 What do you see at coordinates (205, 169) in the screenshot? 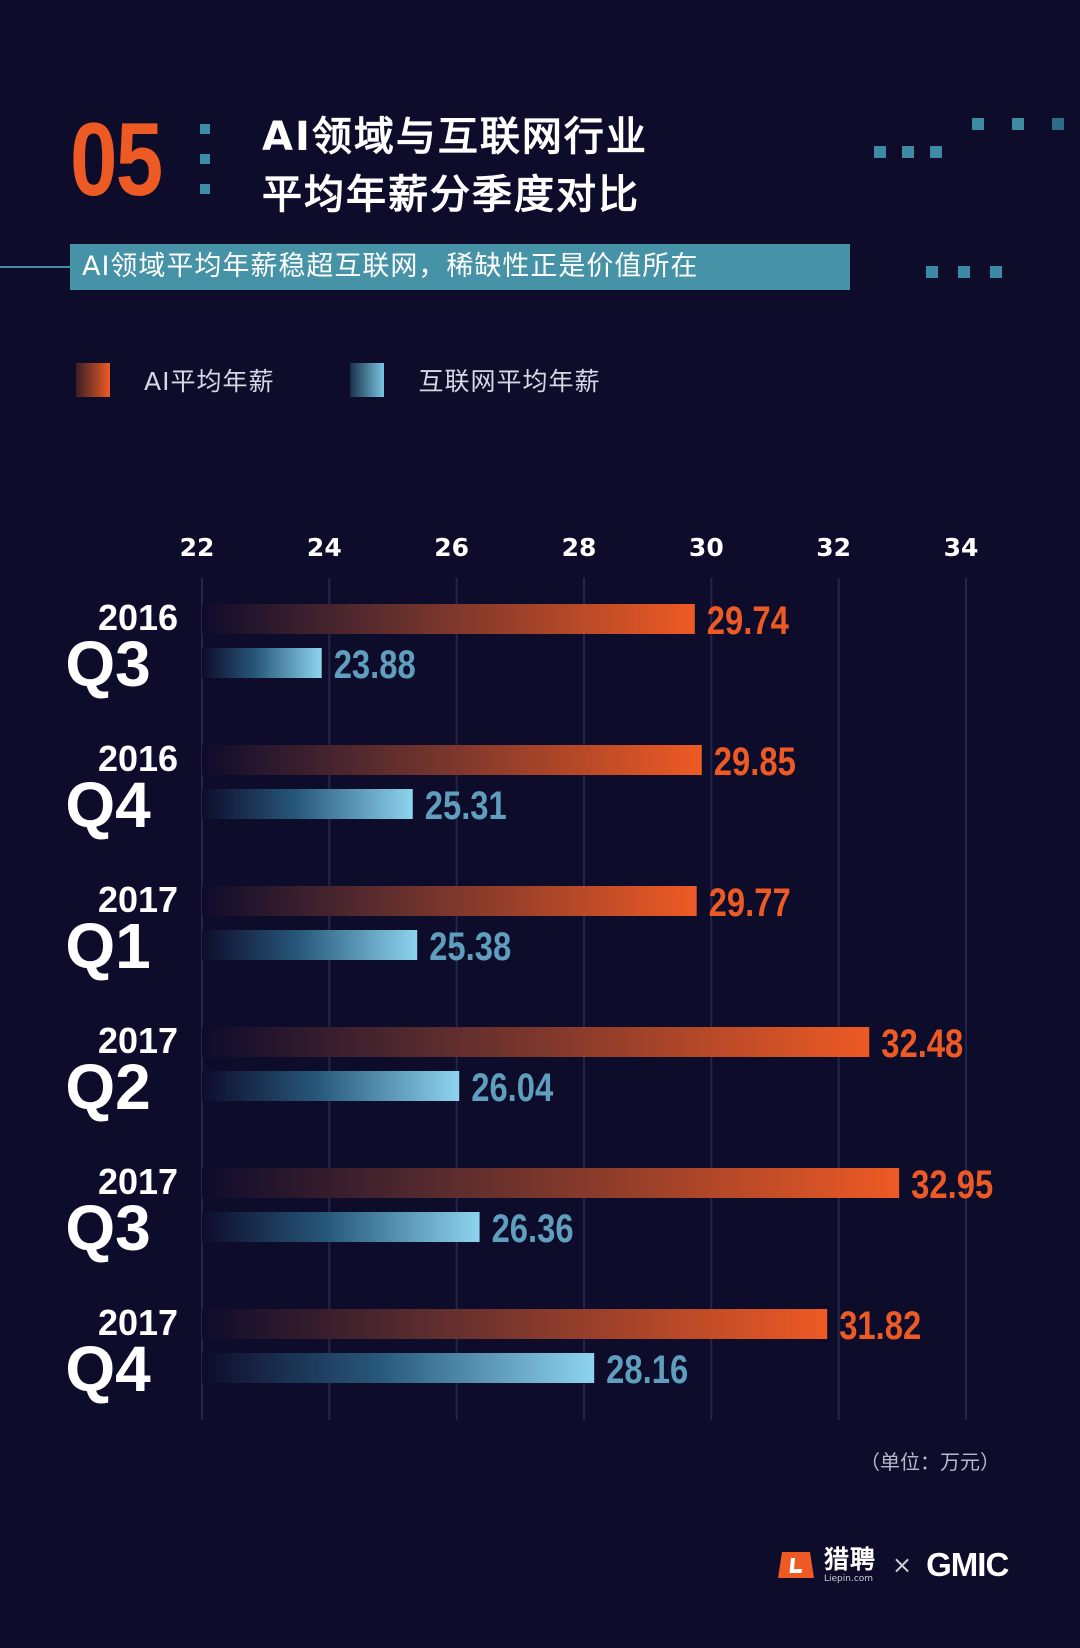
I see `number-divider-dots` at bounding box center [205, 169].